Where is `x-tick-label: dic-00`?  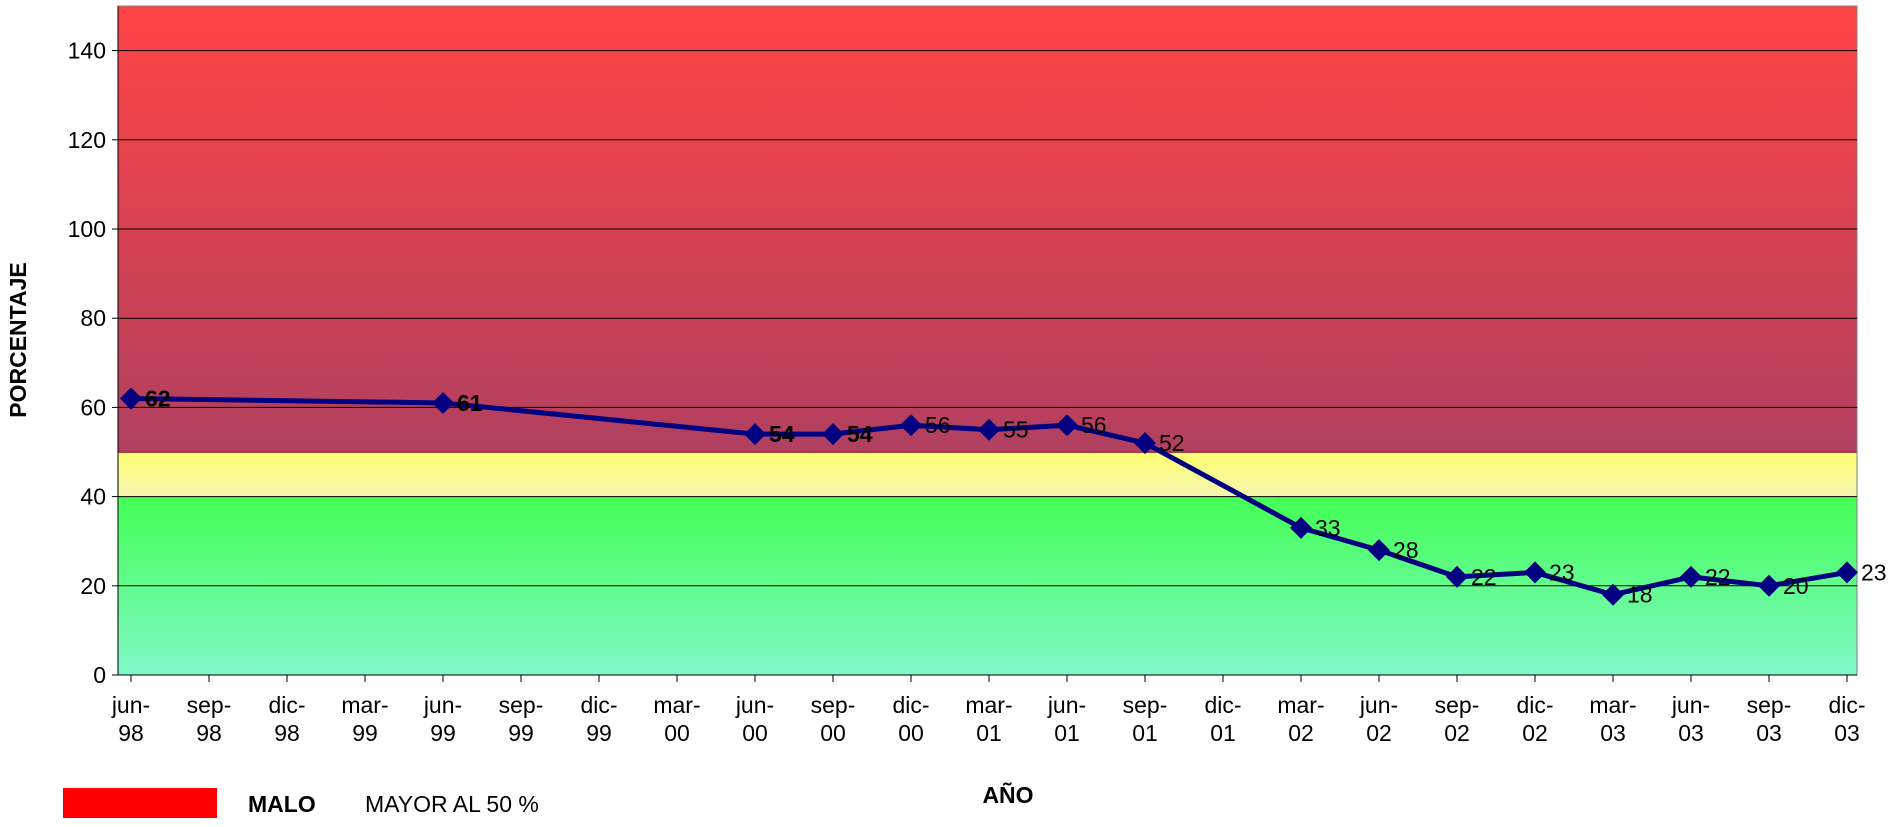 x-tick-label: dic-00 is located at coordinates (910, 719).